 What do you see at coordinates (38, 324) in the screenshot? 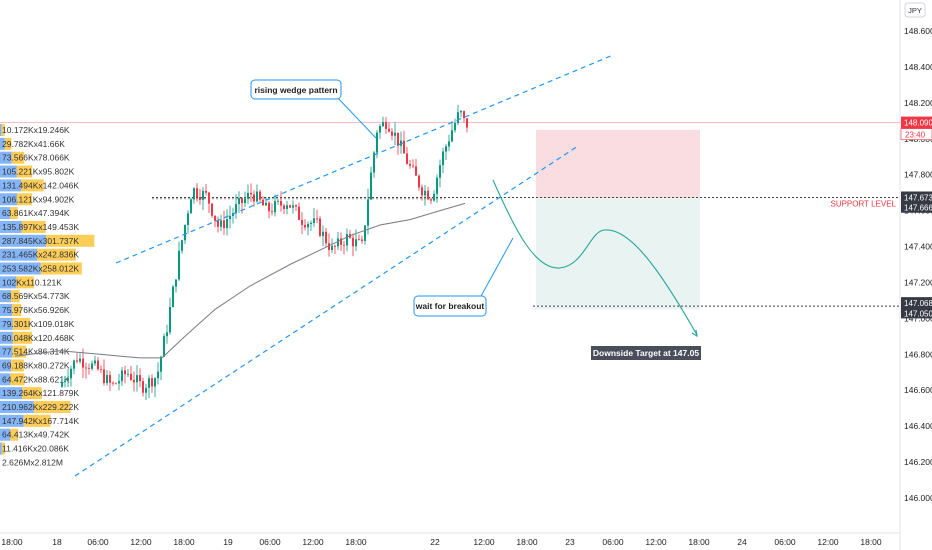
I see `volume-profile-label: 79.301Kx109.018K` at bounding box center [38, 324].